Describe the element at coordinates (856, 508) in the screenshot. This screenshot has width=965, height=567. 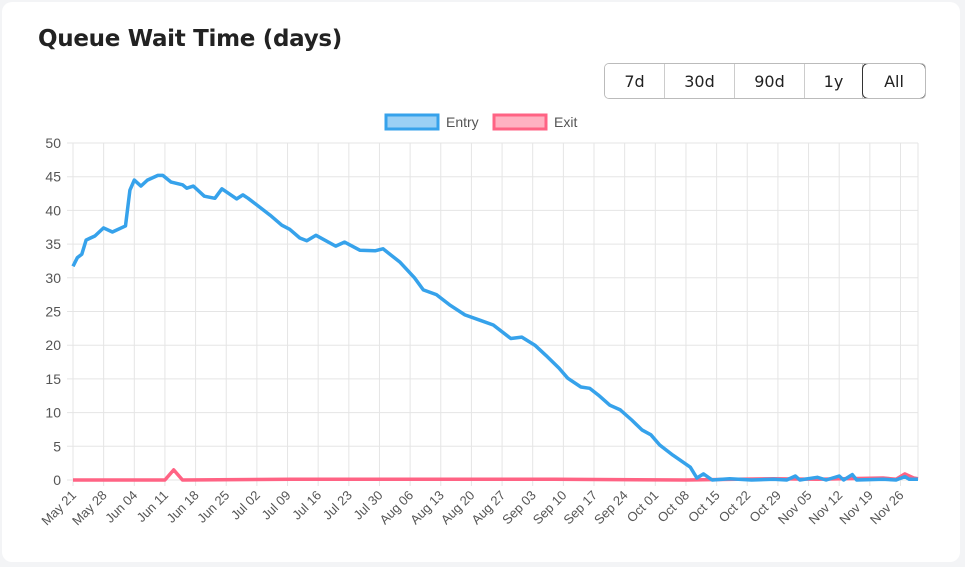
I see `x-tick-label: Nov 19` at that location.